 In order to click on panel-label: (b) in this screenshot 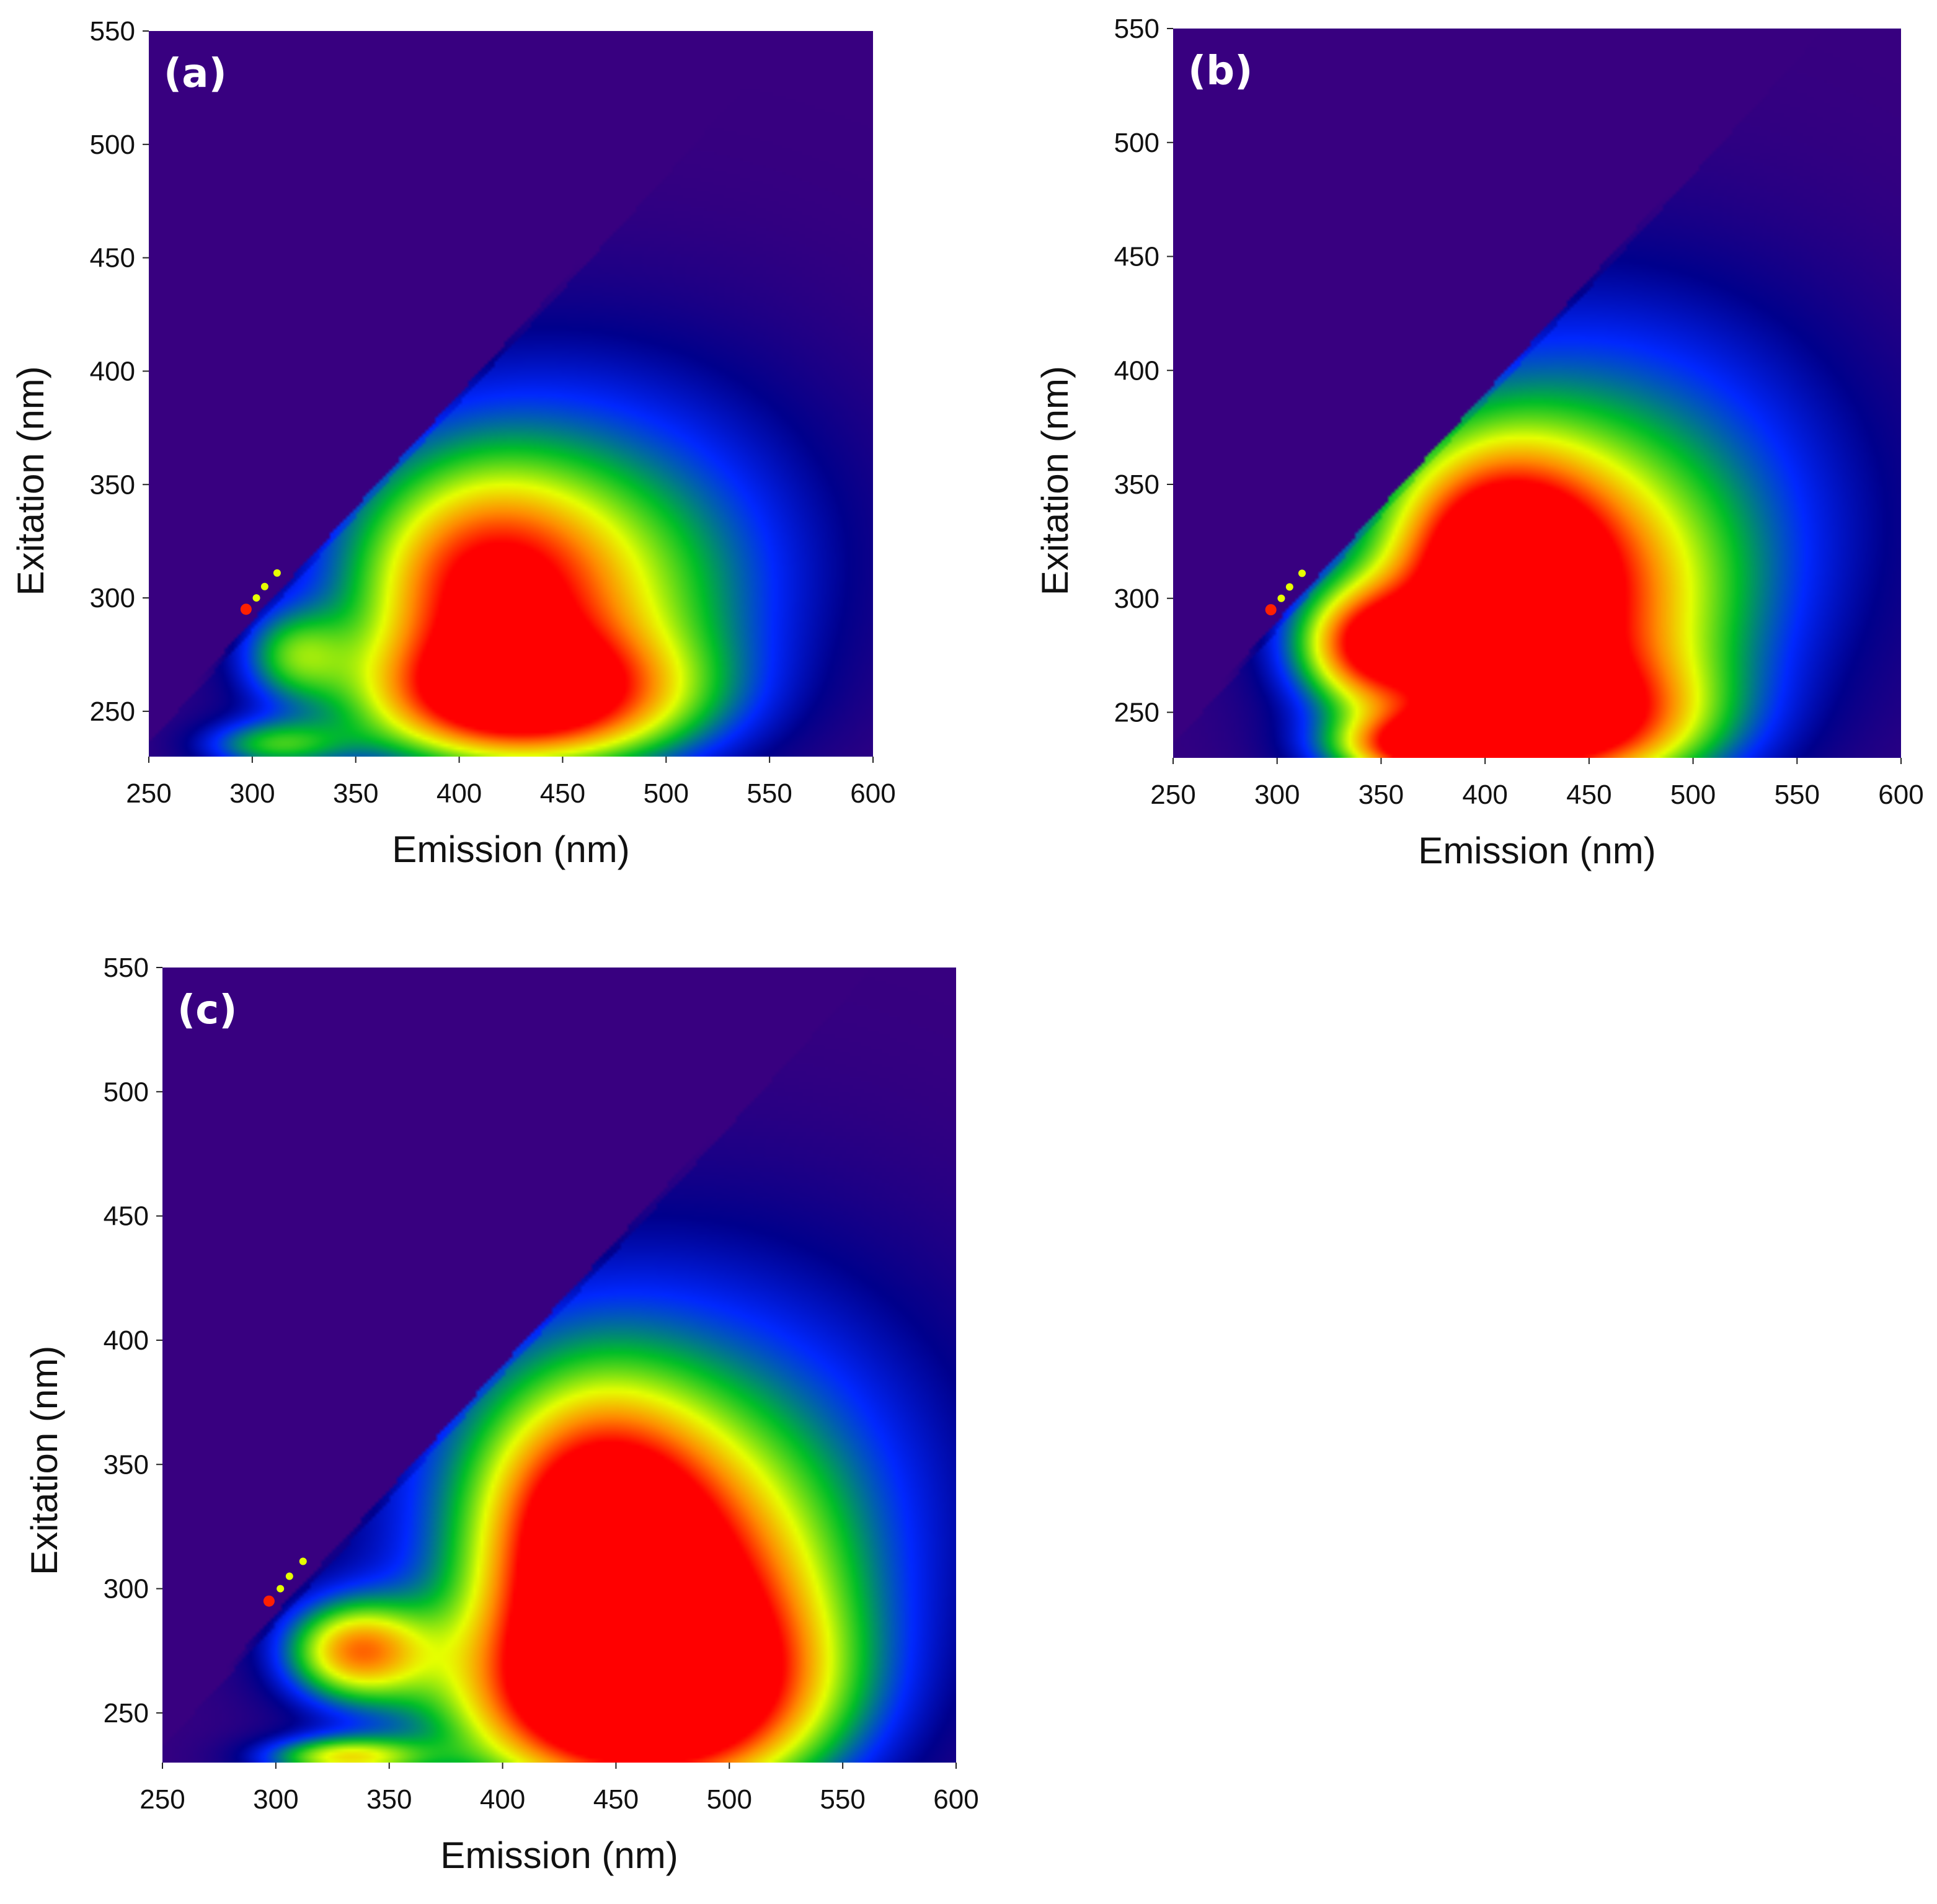, I will do `click(1220, 71)`.